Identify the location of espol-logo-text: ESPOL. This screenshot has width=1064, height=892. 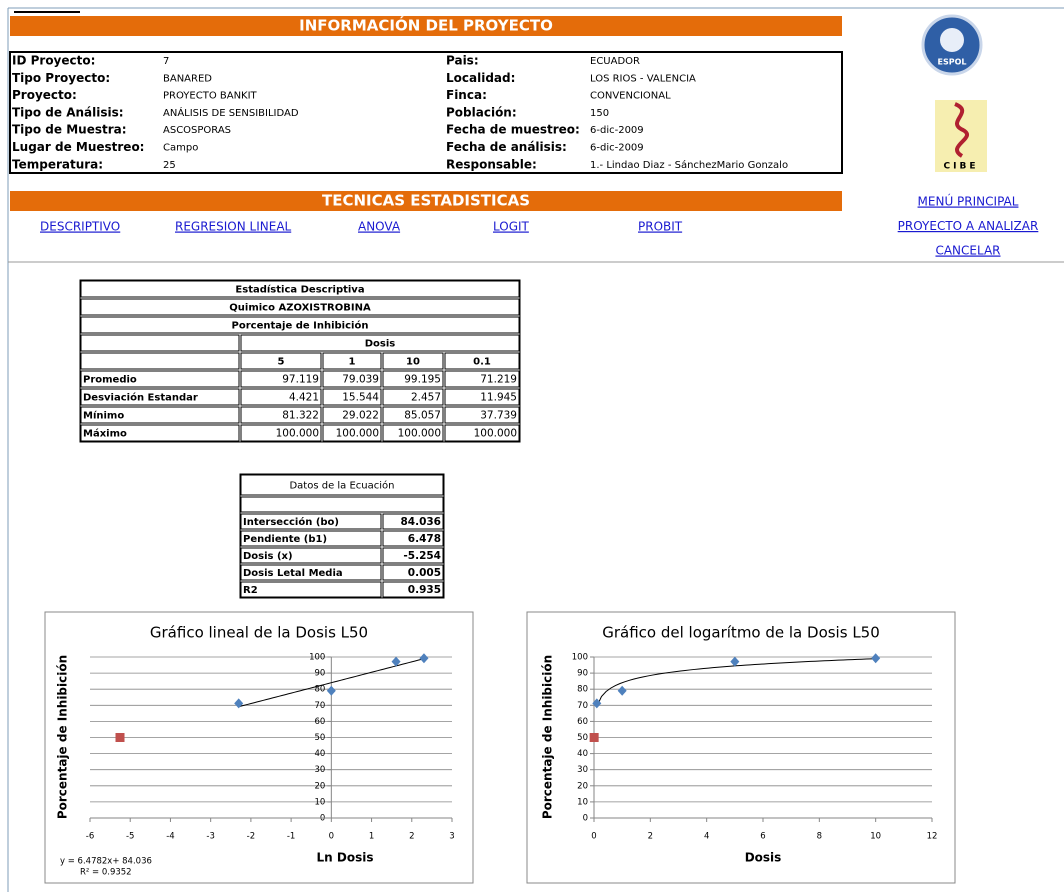
(952, 62).